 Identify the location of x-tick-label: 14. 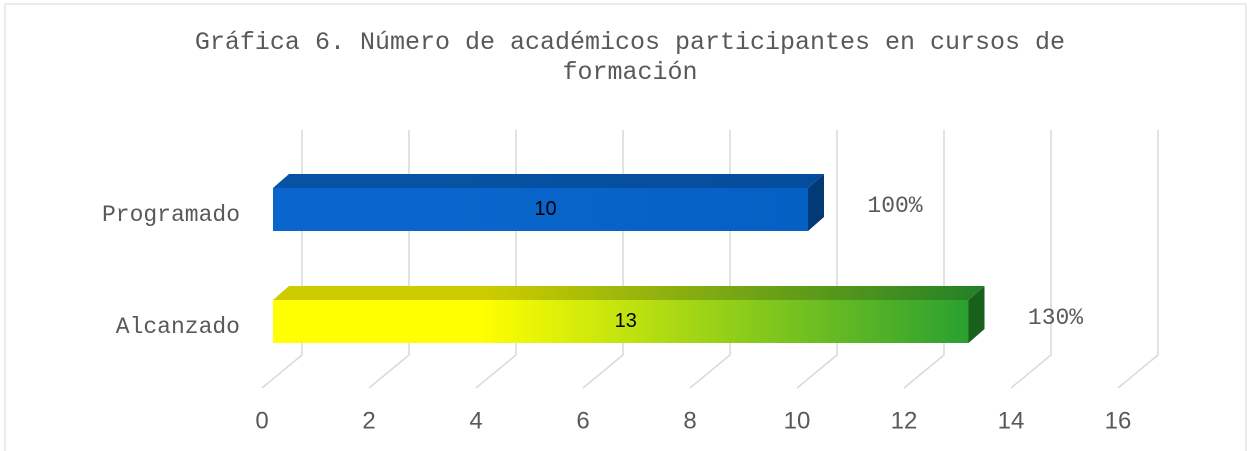
(1011, 420).